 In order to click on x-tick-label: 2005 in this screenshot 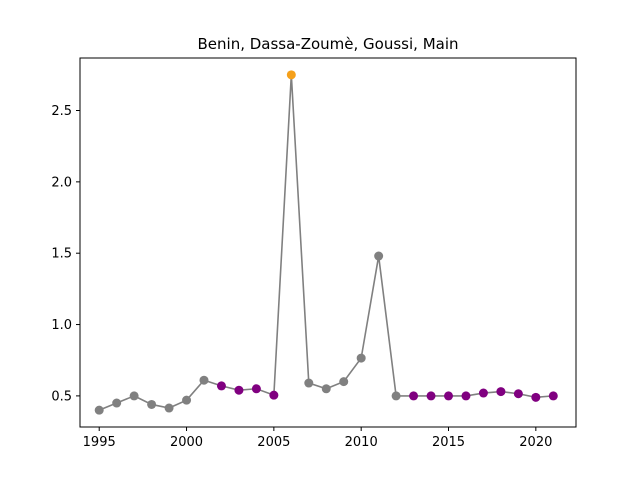, I will do `click(273, 442)`.